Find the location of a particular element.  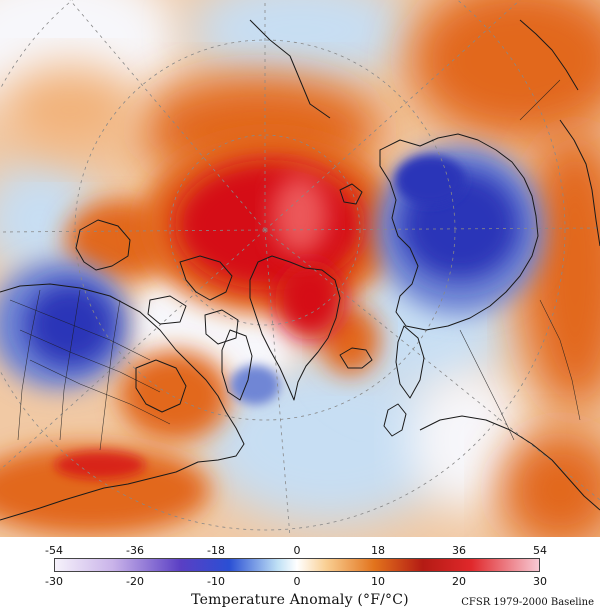

coastline-bering is located at coordinates (549, 55).